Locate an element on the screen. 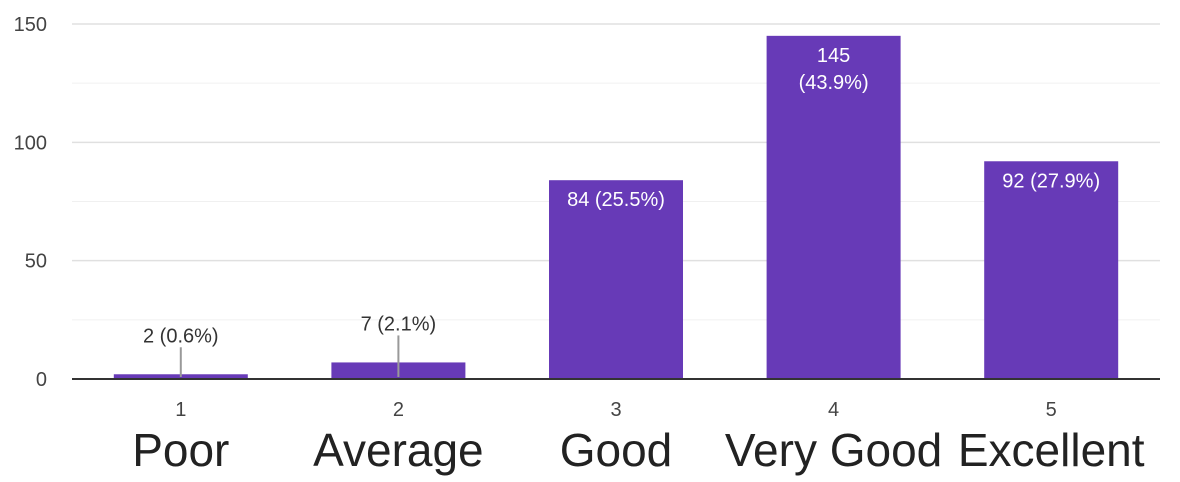 The height and width of the screenshot is (482, 1180). x-tick-label: 5 is located at coordinates (1051, 410).